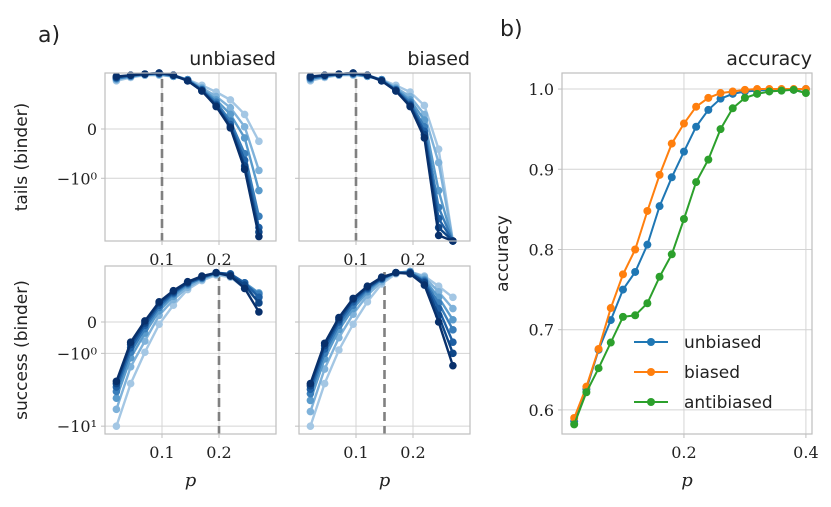  I want to click on series-group-a4, so click(381, 348).